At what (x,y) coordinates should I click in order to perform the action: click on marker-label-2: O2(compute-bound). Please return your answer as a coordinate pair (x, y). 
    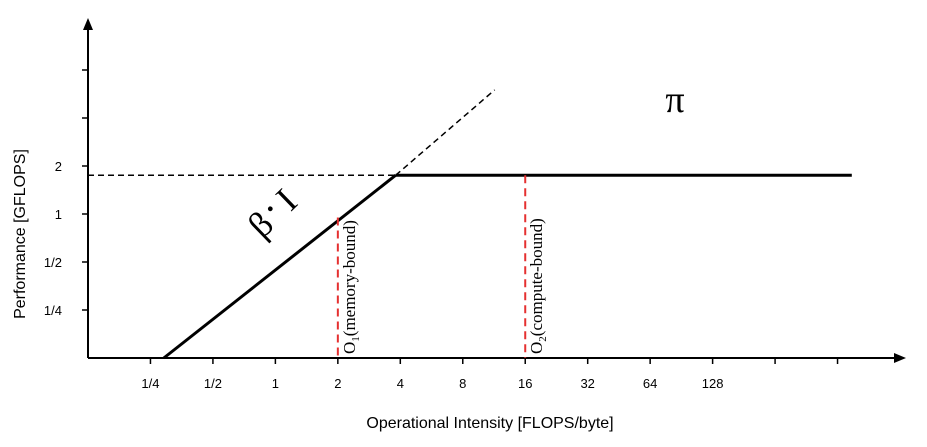
    Looking at the image, I should click on (538, 286).